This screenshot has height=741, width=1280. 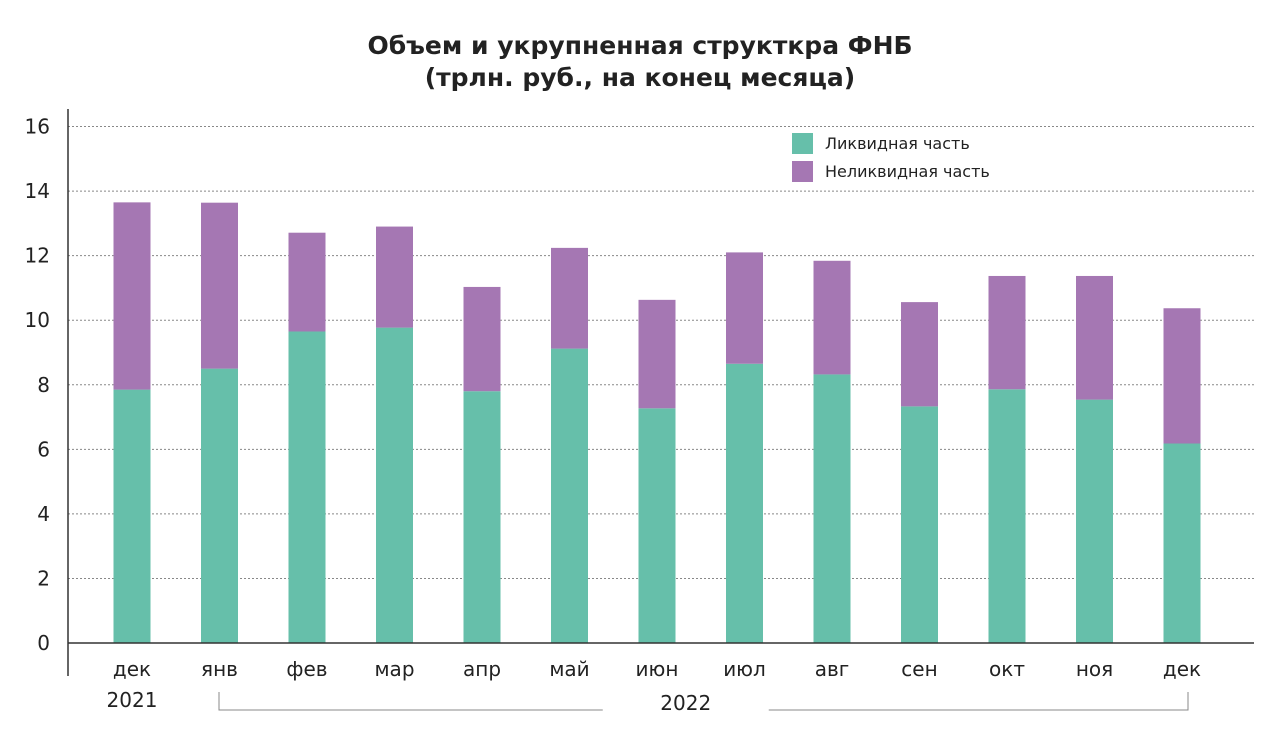 What do you see at coordinates (43, 578) in the screenshot?
I see `y-tick-label: 2` at bounding box center [43, 578].